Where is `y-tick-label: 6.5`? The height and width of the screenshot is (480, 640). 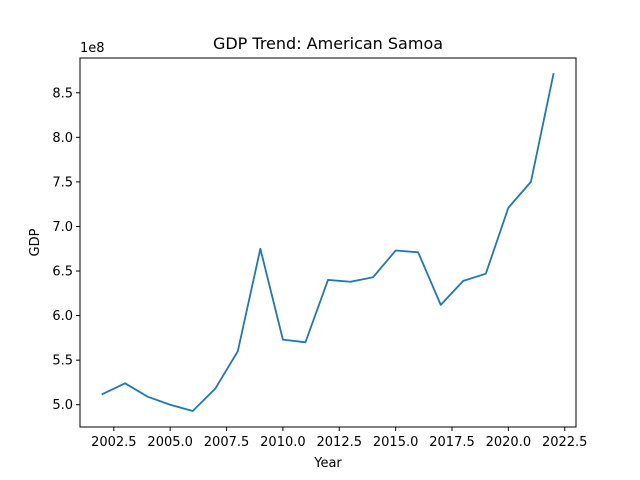 y-tick-label: 6.5 is located at coordinates (62, 272).